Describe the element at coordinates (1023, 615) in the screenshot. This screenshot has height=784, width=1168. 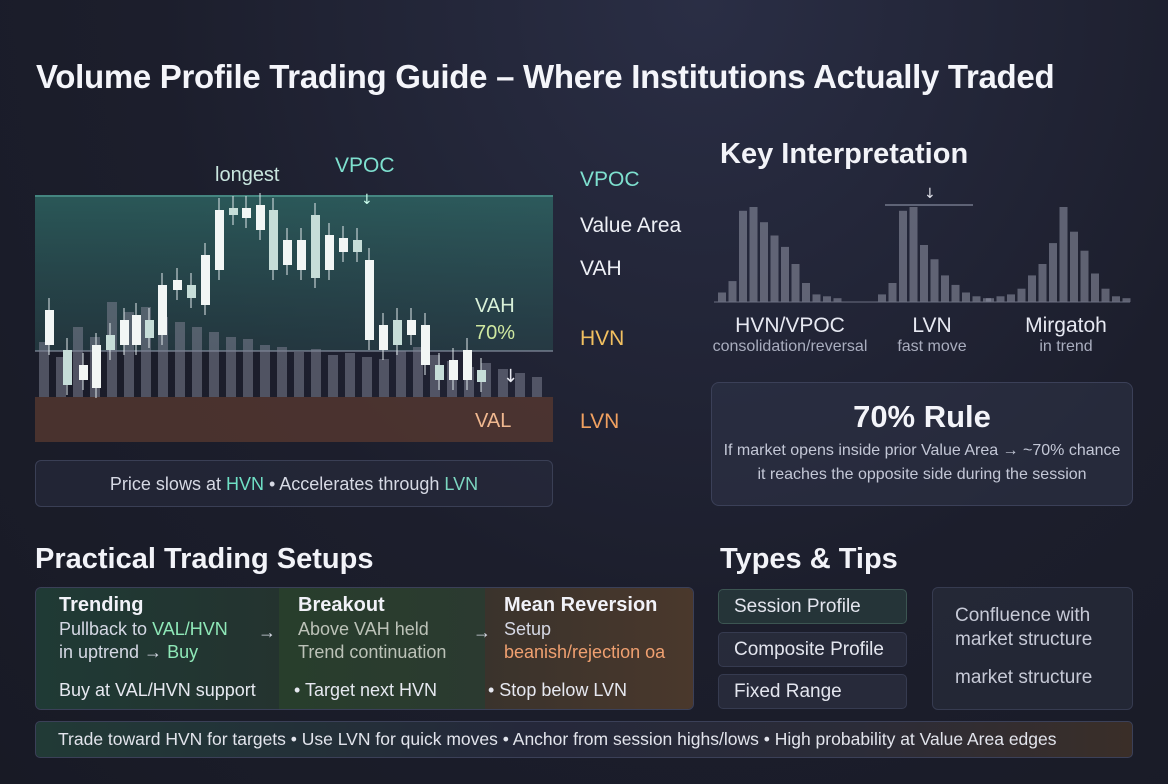
I see `confluence-line-1: Confluence with` at that location.